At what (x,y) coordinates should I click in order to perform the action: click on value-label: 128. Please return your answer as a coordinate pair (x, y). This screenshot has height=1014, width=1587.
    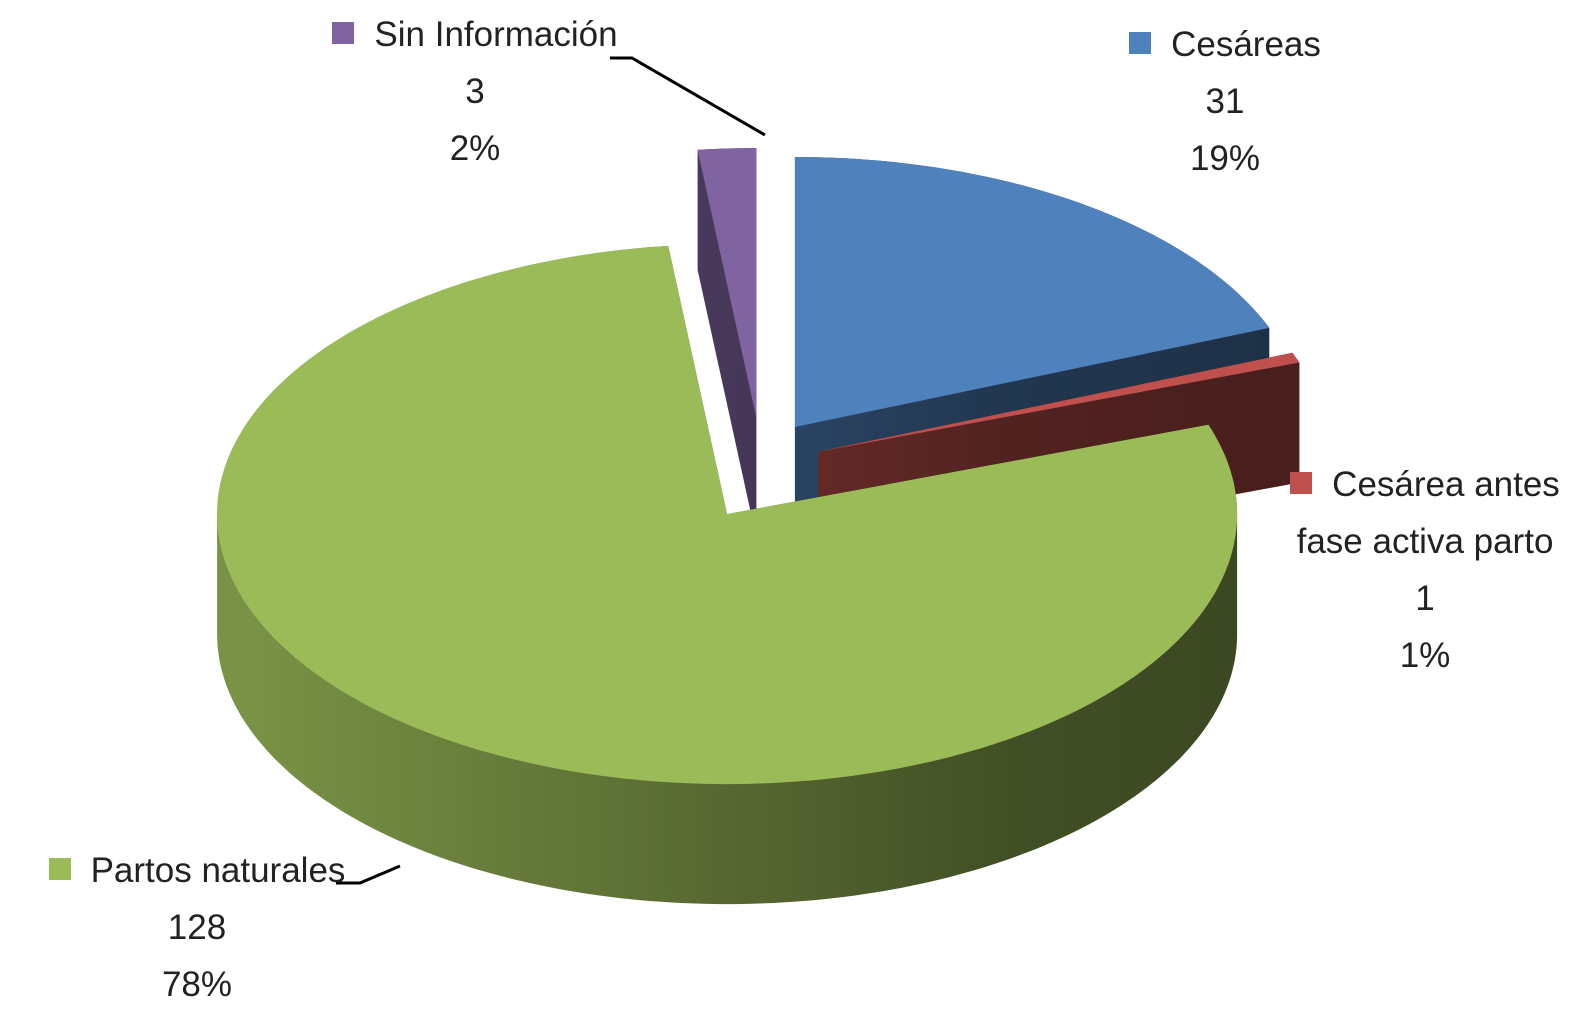
    Looking at the image, I should click on (197, 927).